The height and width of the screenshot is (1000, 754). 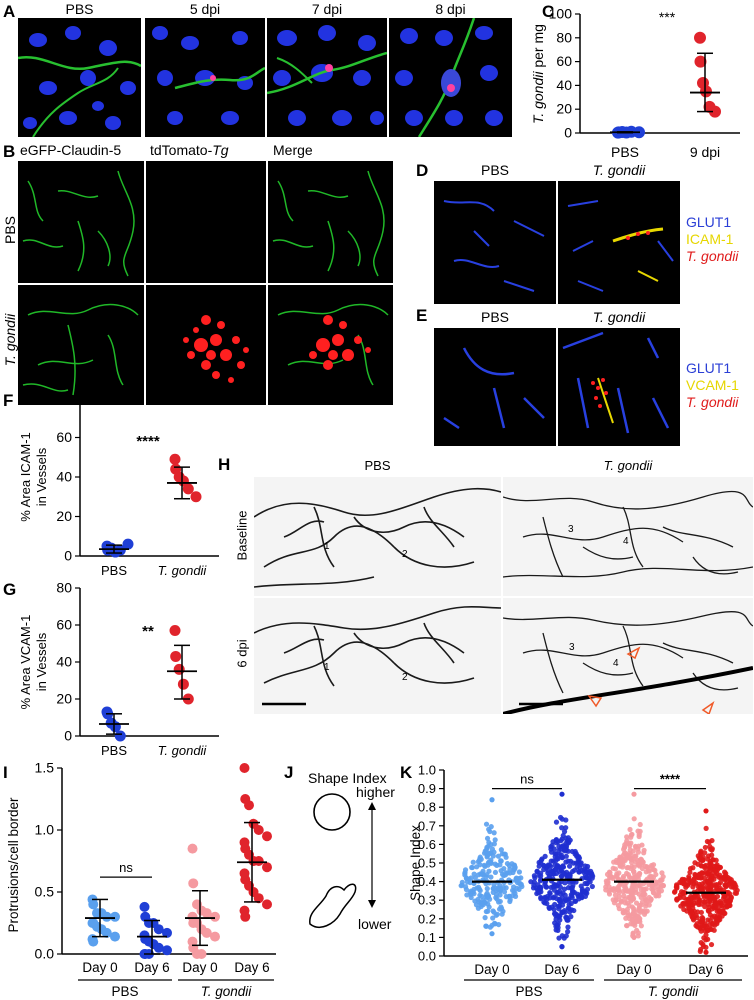 I want to click on y-tick-label: 0, so click(x=568, y=133).